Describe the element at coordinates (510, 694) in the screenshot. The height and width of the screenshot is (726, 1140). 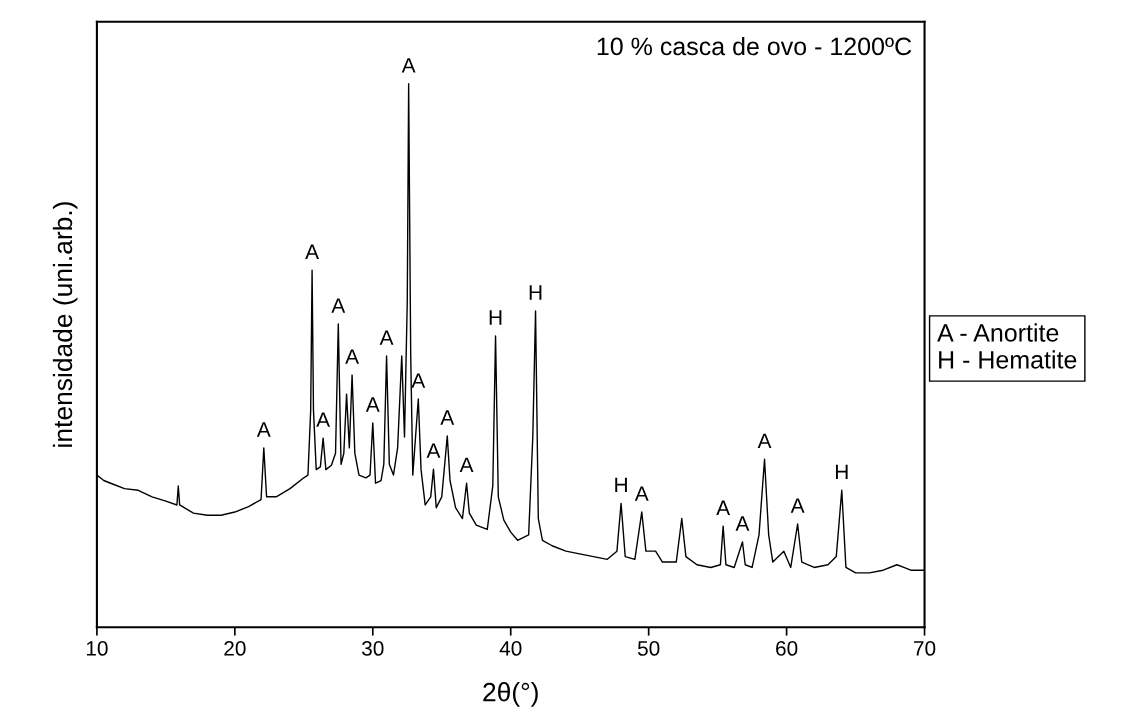
I see `x-axis-title: 2θ(°)` at that location.